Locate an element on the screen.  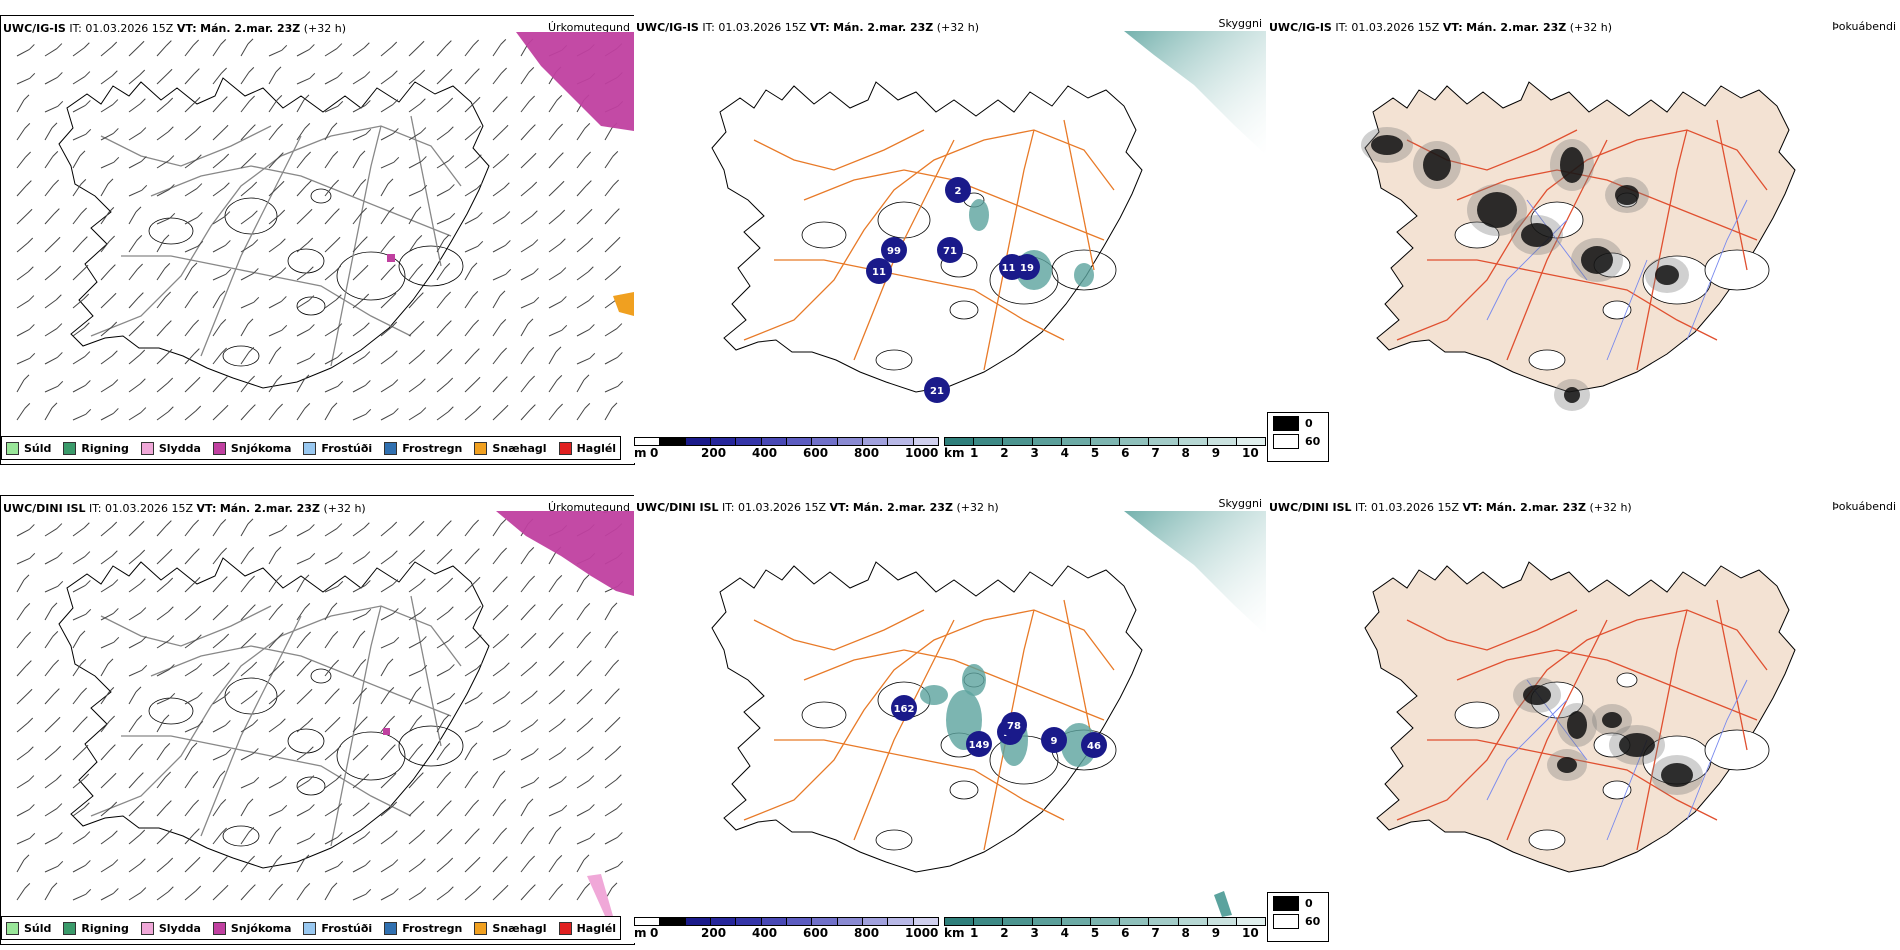
colorbar-tick-label: 400 is located at coordinates (765, 453).